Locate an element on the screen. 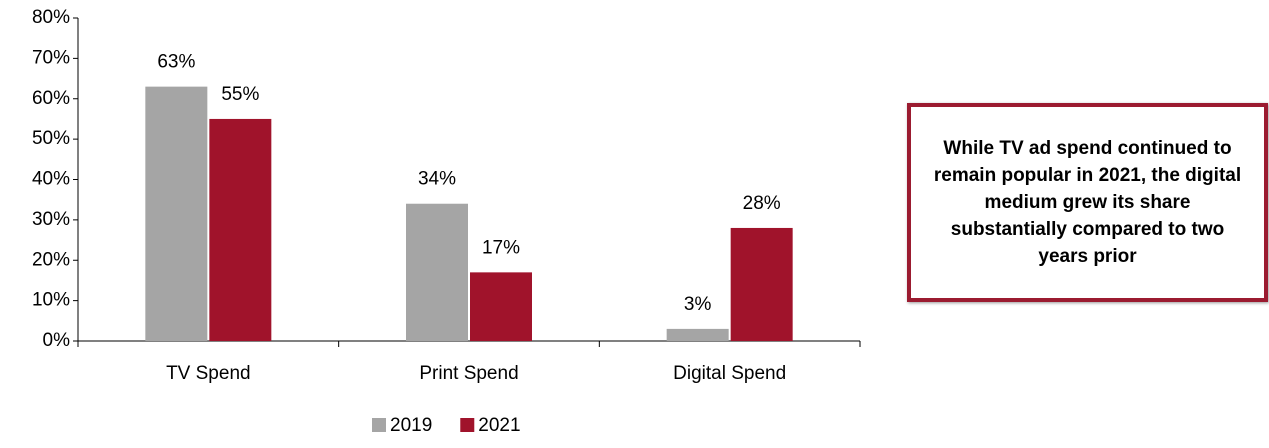 The height and width of the screenshot is (448, 1269). data-label: 34% is located at coordinates (437, 179).